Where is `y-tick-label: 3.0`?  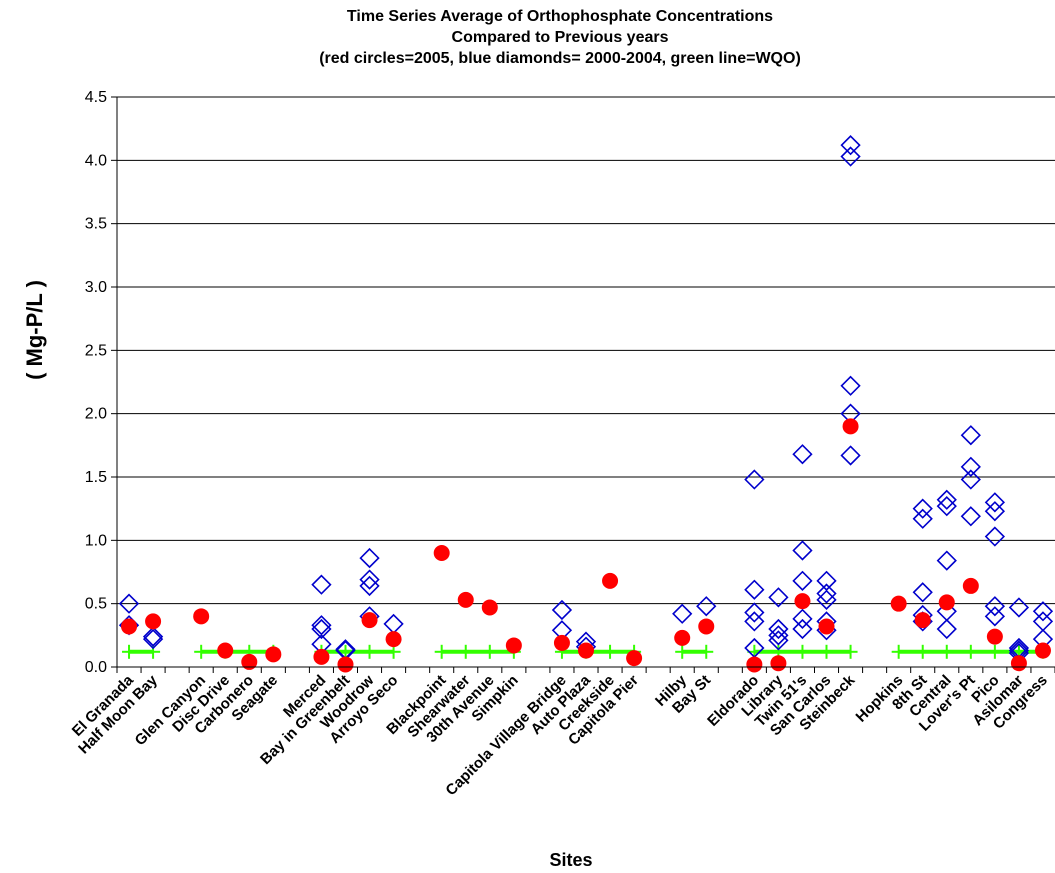
y-tick-label: 3.0 is located at coordinates (96, 287).